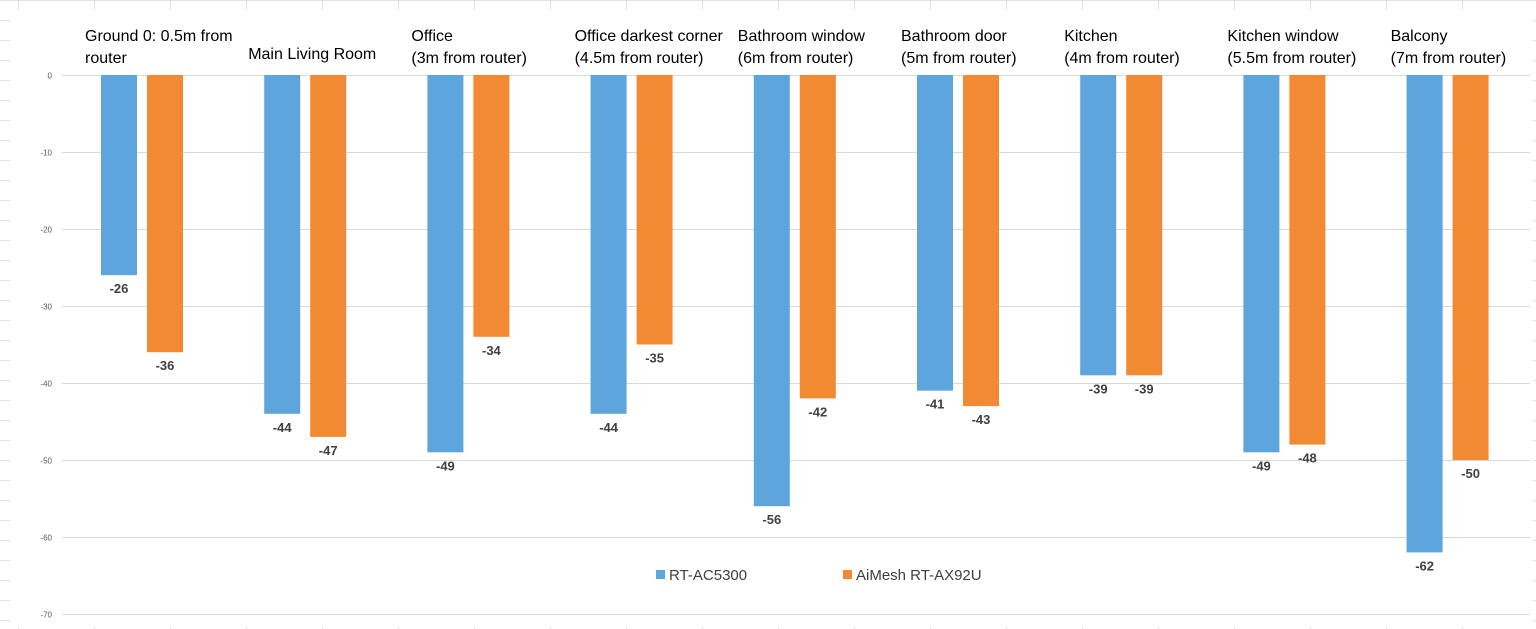 Image resolution: width=1536 pixels, height=629 pixels. What do you see at coordinates (802, 36) in the screenshot?
I see `category-label-line: Bathroom window` at bounding box center [802, 36].